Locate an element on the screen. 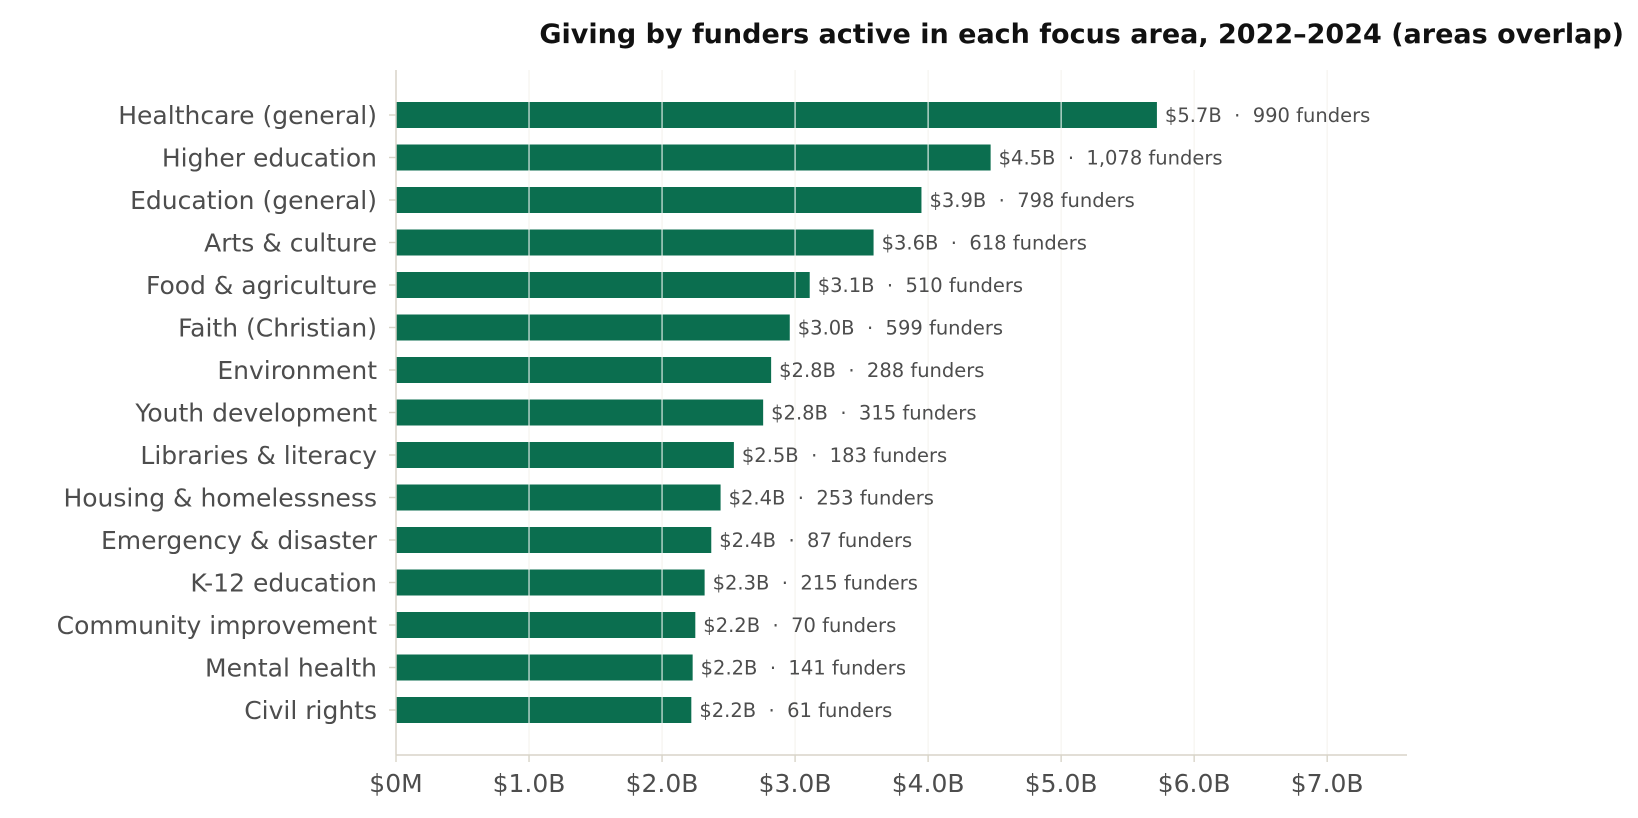  data-label: $2.2B · 70 funders is located at coordinates (799, 625).